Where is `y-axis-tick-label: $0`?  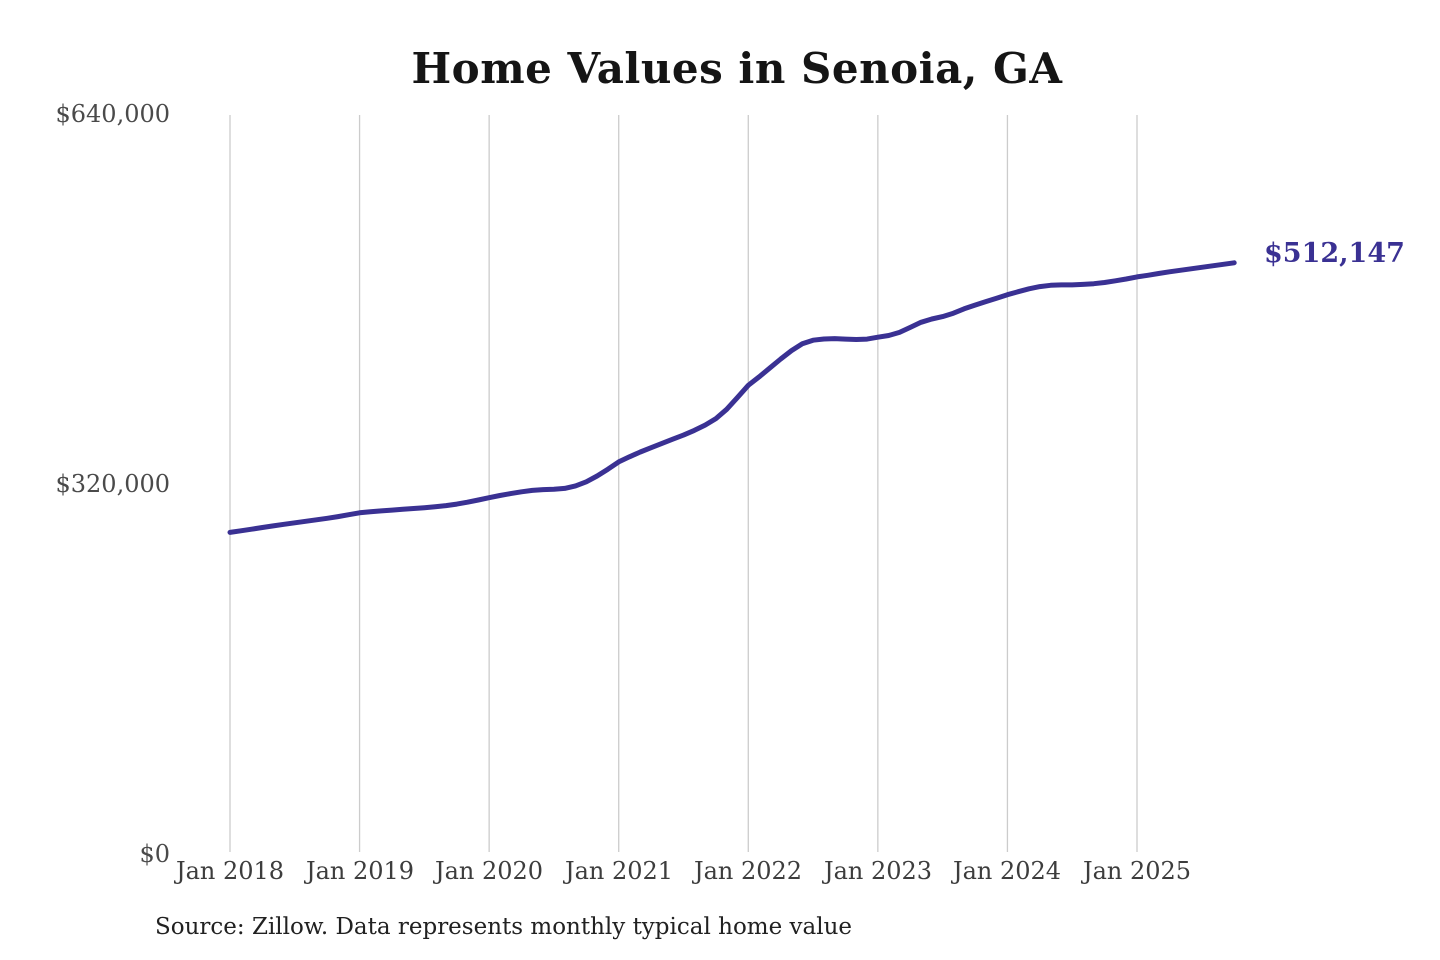 y-axis-tick-label: $0 is located at coordinates (154, 854).